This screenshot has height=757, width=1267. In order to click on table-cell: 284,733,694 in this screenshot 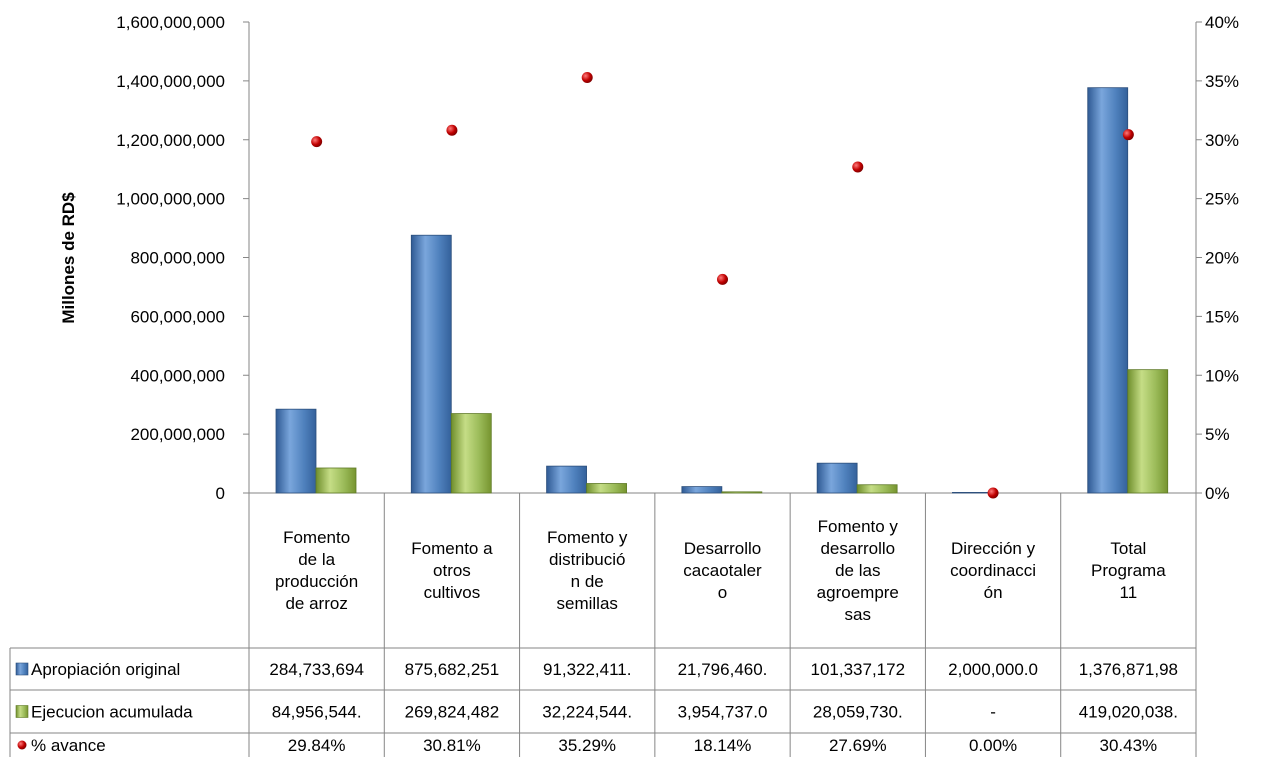, I will do `click(316, 669)`.